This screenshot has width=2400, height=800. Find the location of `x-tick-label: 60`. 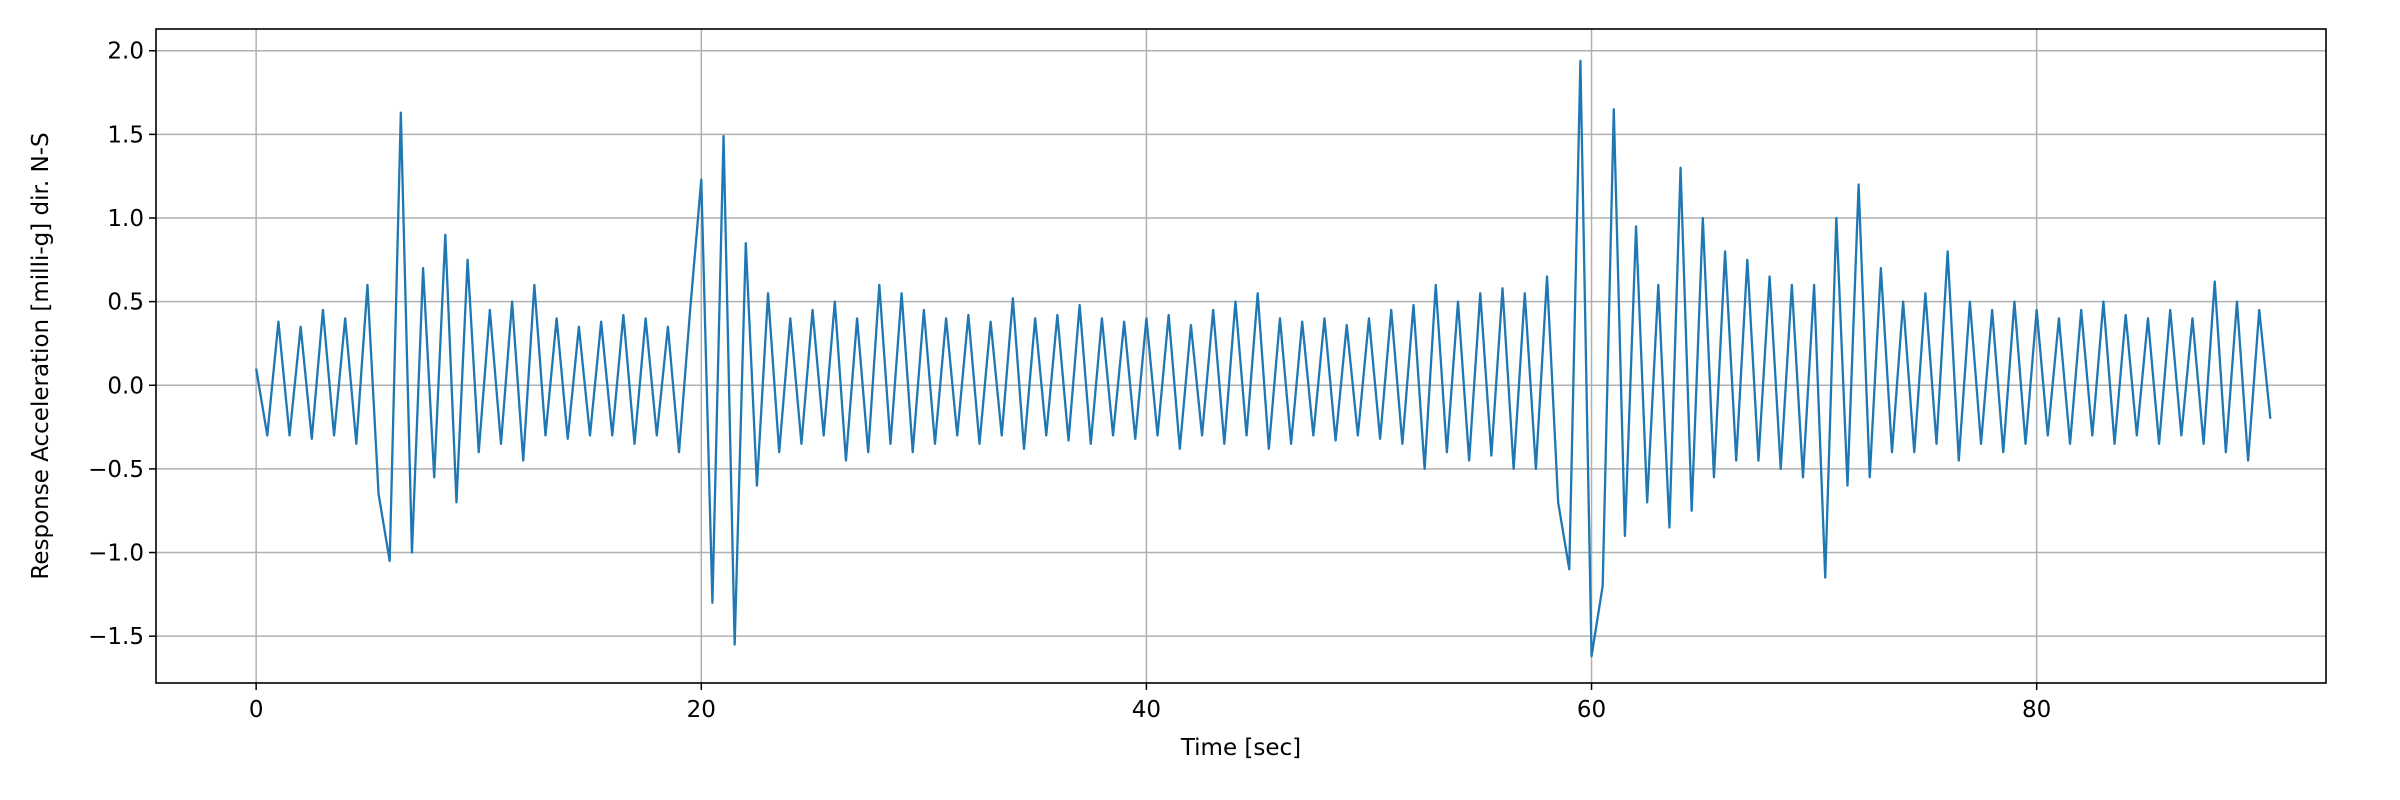

x-tick-label: 60 is located at coordinates (1591, 710).